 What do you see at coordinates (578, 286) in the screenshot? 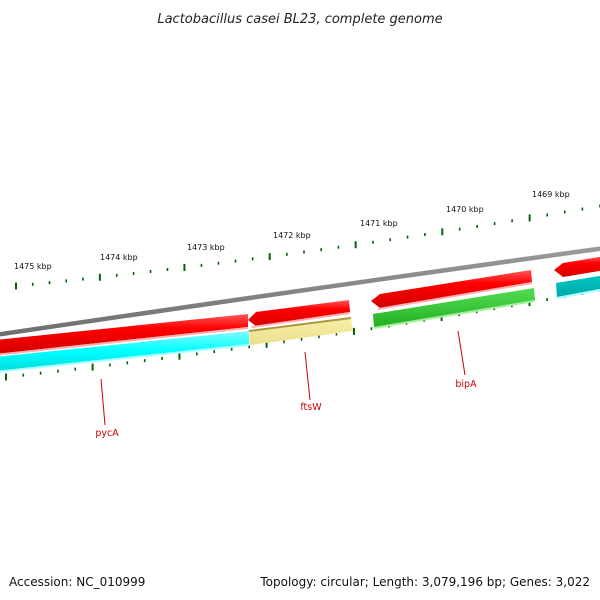
I see `gene-block-teal` at bounding box center [578, 286].